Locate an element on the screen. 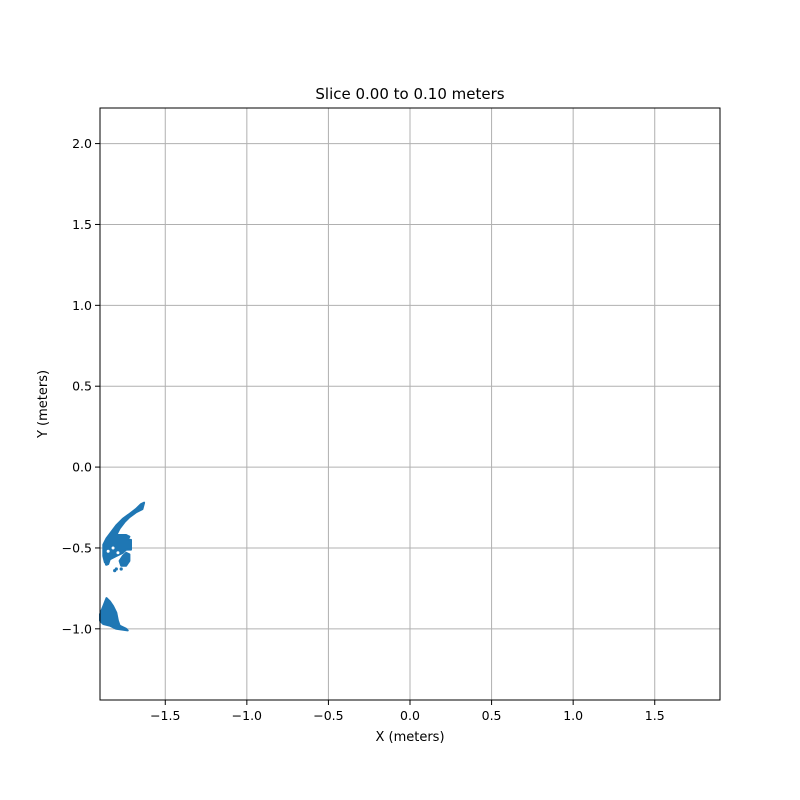  y-tick-label: 1.0 is located at coordinates (82, 305).